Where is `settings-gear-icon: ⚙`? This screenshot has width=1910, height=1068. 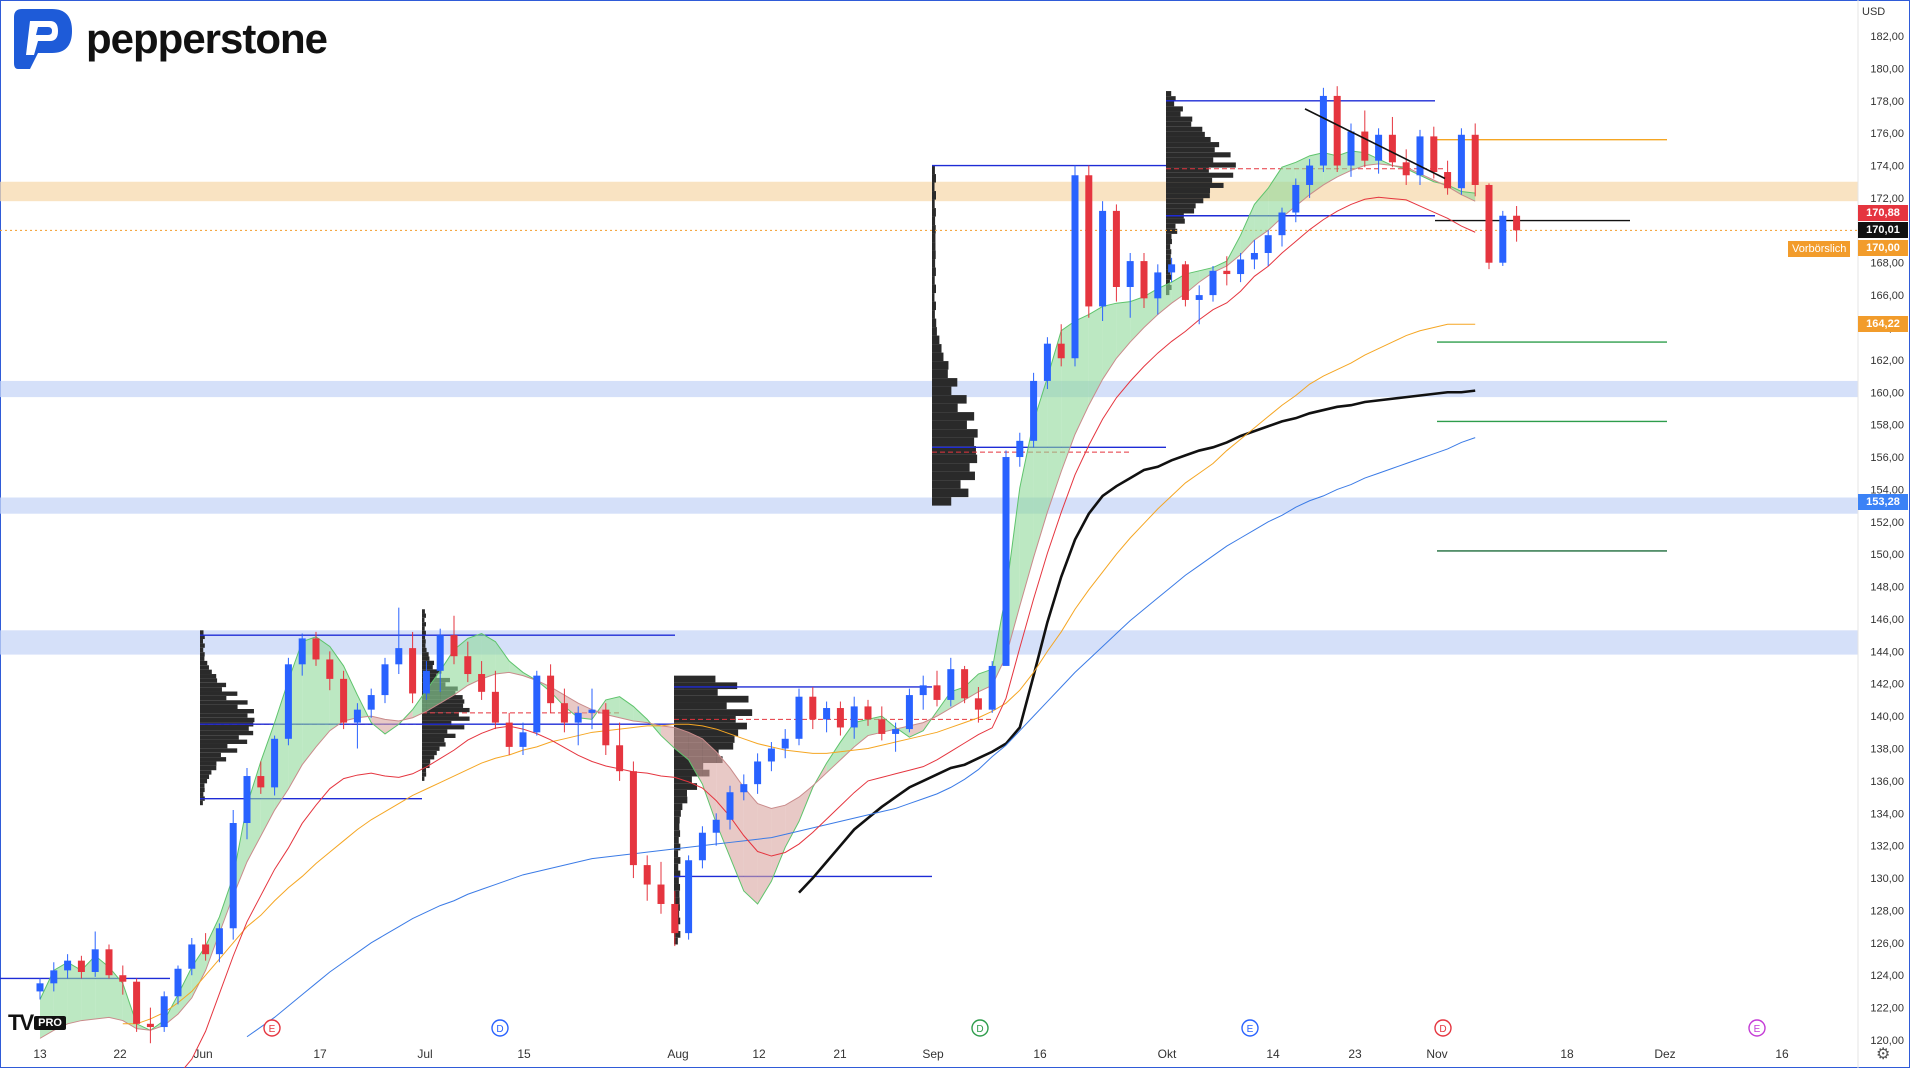 settings-gear-icon: ⚙ is located at coordinates (1883, 1054).